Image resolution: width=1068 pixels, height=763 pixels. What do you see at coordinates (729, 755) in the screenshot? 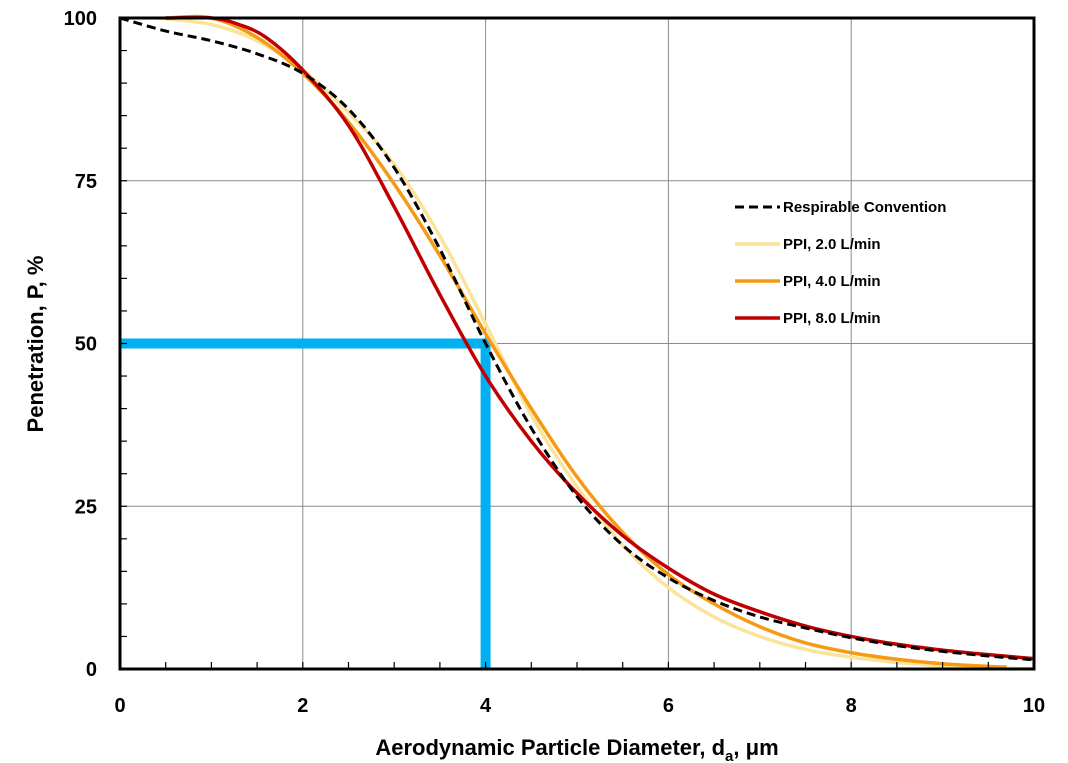
I see `x-axis-title-subscript: a` at bounding box center [729, 755].